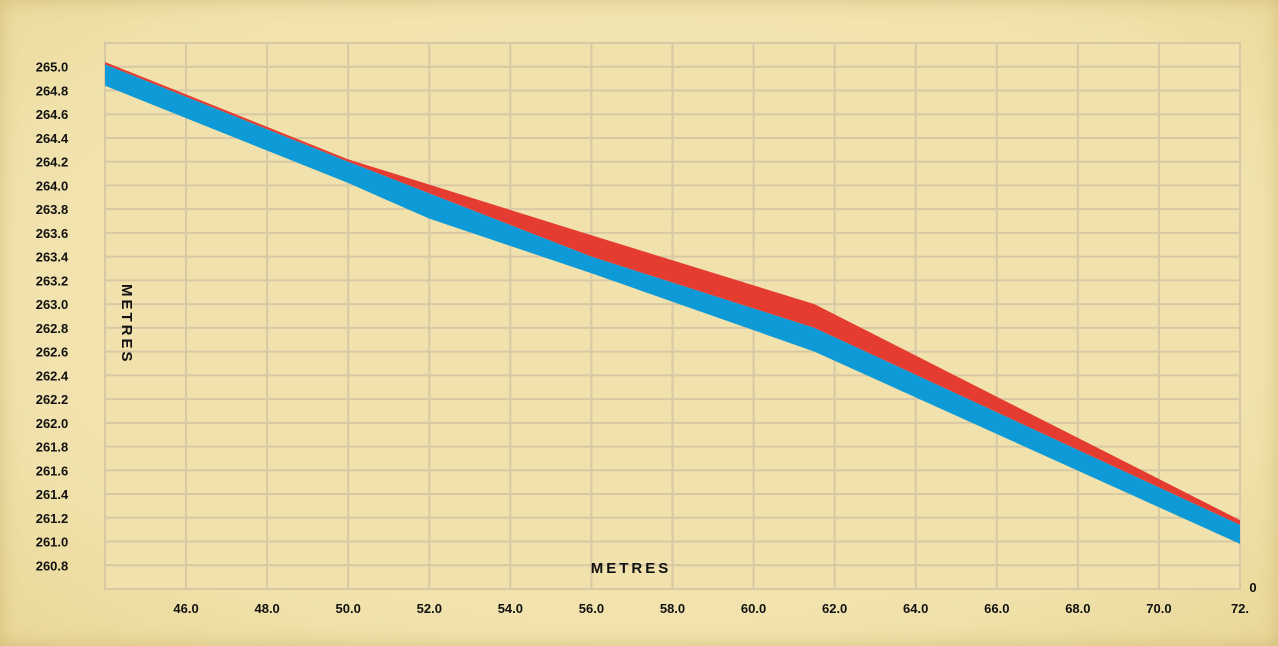 Image resolution: width=1278 pixels, height=646 pixels. I want to click on y-tick-label: 264.2, so click(52, 162).